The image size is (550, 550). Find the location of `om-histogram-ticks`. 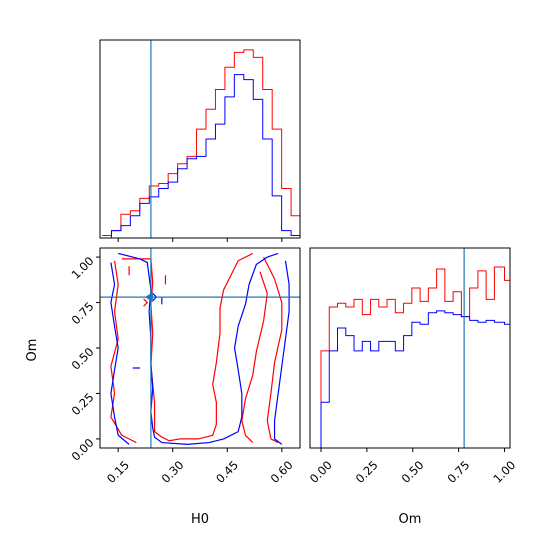

om-histogram-ticks is located at coordinates (412, 450).